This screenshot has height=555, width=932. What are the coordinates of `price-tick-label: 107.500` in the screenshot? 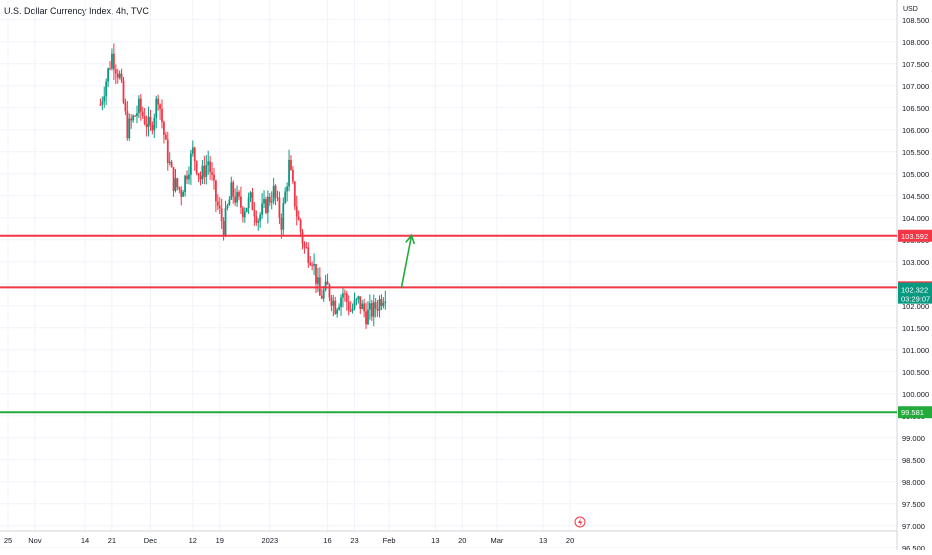 It's located at (915, 64).